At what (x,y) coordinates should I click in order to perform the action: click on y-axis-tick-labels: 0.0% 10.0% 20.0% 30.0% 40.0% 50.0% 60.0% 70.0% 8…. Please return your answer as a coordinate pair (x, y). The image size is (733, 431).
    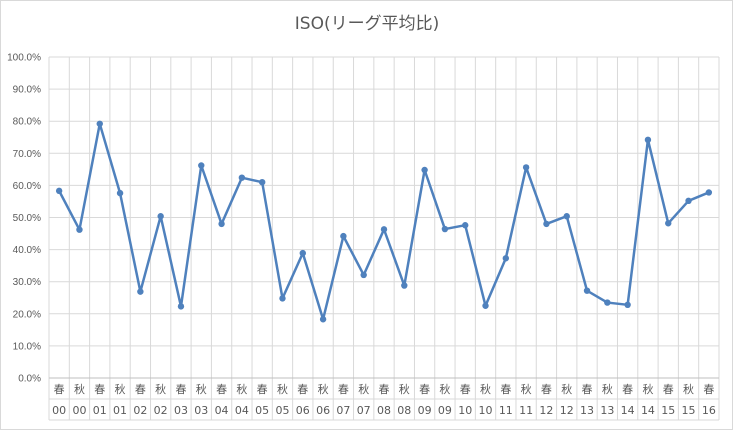
    Looking at the image, I should click on (24, 219).